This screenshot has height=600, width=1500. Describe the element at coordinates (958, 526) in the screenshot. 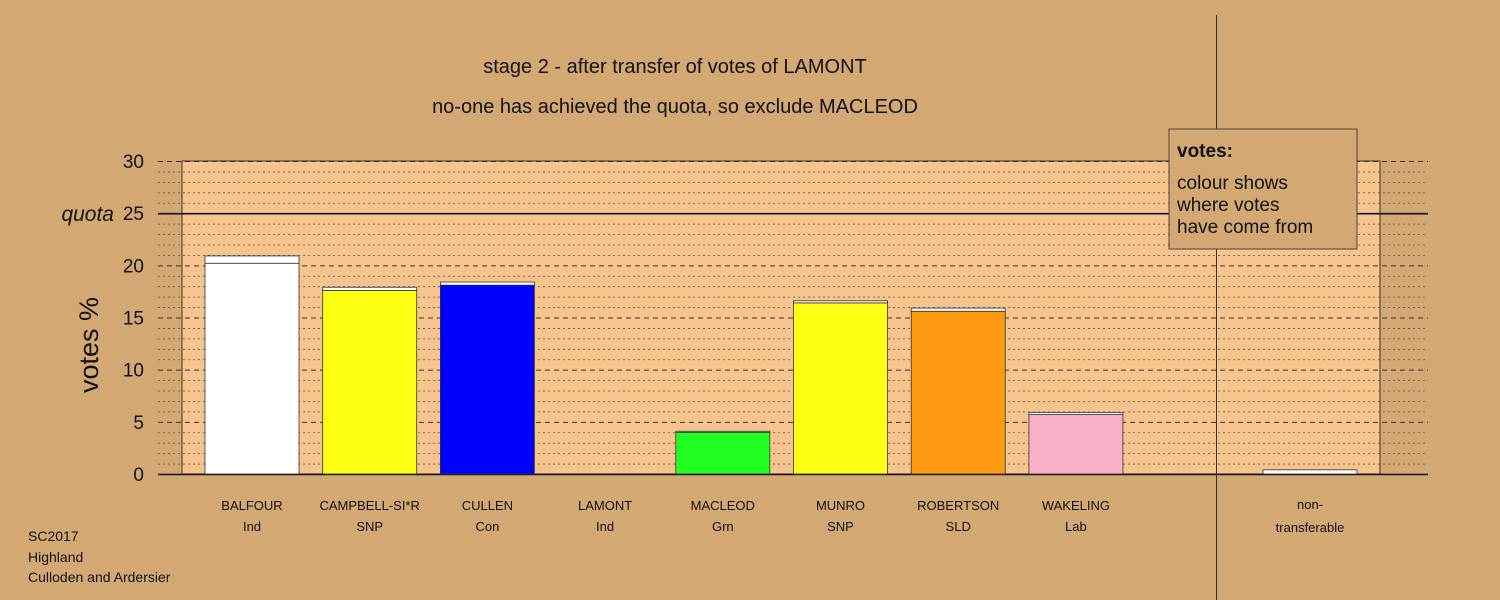

I see `candidate-party: SLD` at that location.